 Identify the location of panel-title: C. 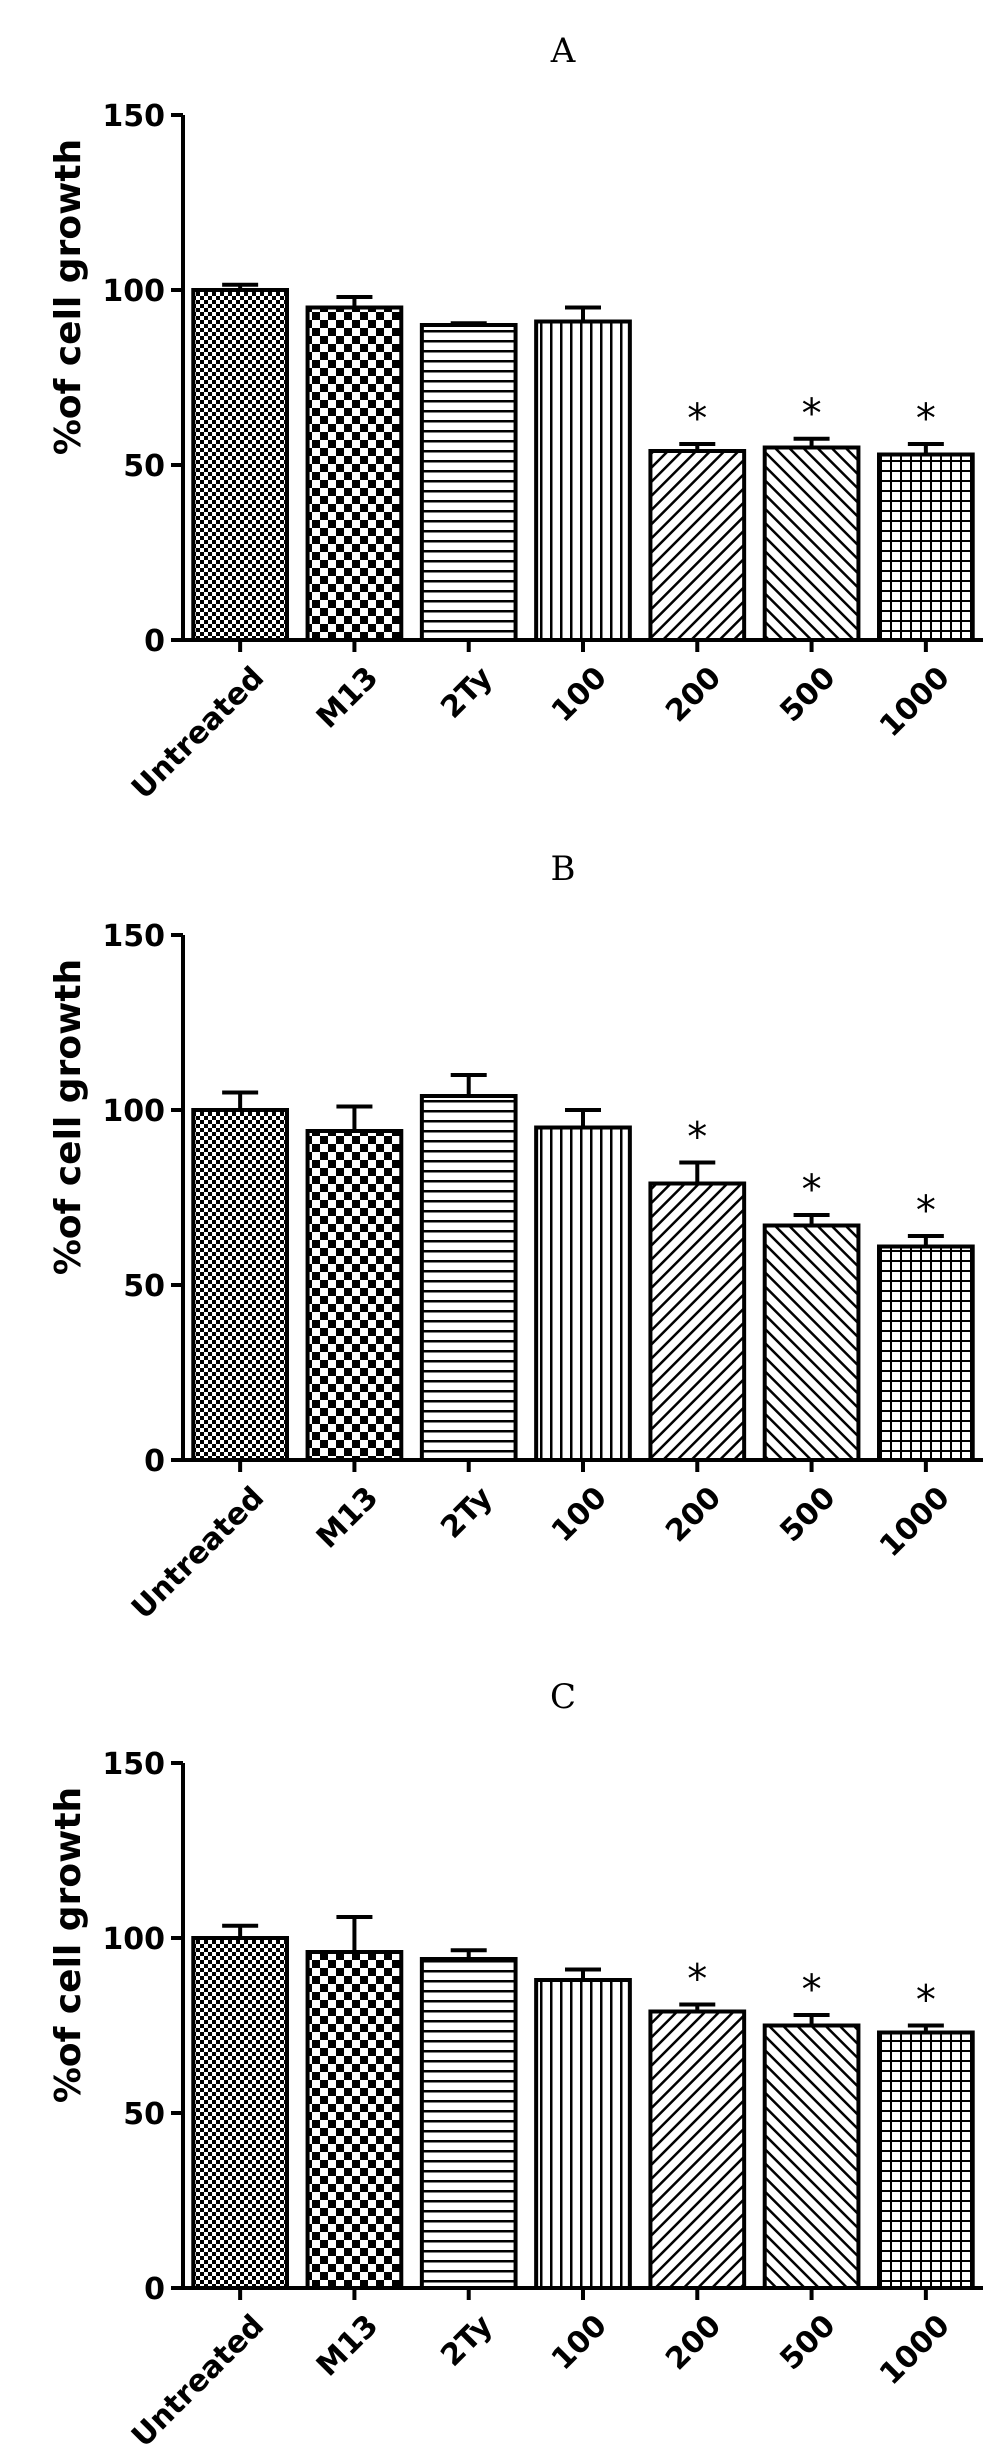
(563, 1697).